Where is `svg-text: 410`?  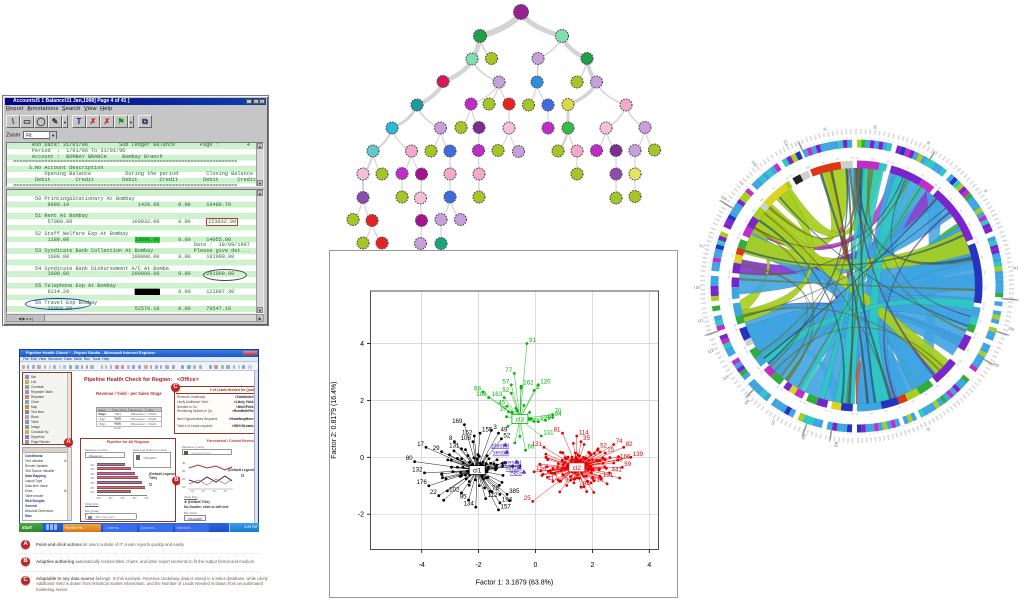 svg-text: 410 is located at coordinates (598, 479).